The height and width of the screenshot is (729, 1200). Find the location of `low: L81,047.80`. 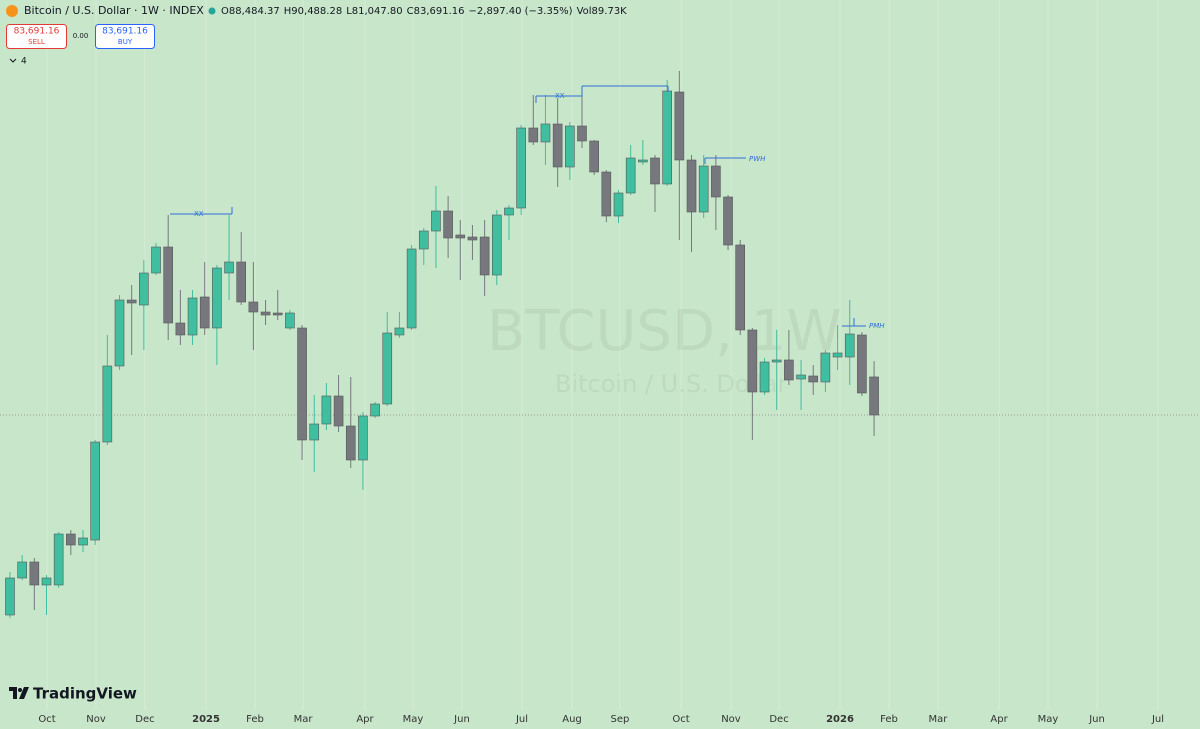

low: L81,047.80 is located at coordinates (374, 11).